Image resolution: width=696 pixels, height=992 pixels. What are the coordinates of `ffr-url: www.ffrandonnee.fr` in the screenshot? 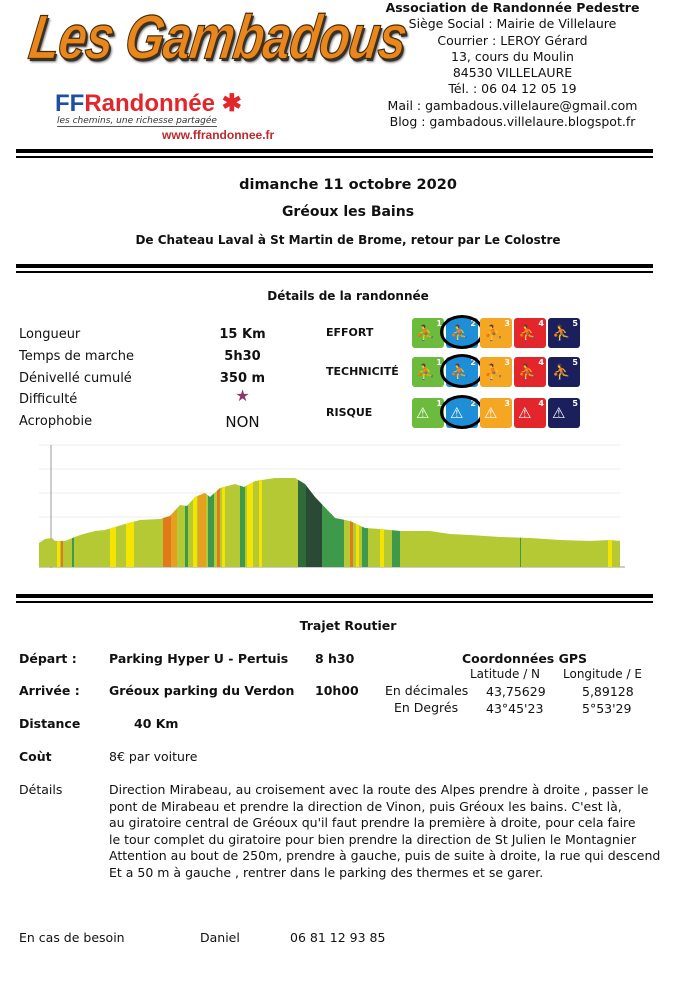 It's located at (218, 135).